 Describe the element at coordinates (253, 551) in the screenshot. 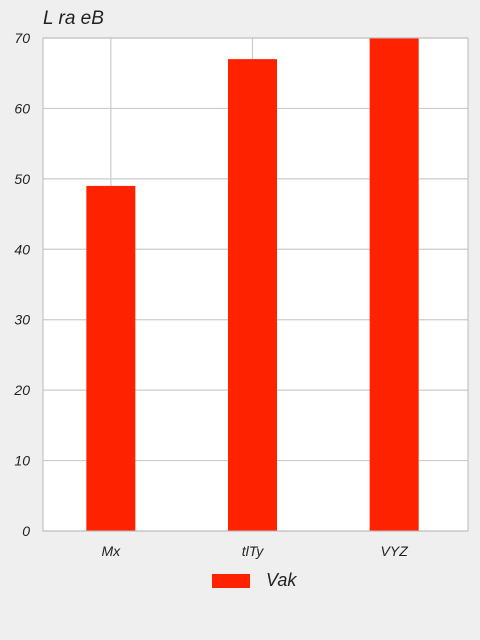

I see `x-tick-label: tlTy` at that location.